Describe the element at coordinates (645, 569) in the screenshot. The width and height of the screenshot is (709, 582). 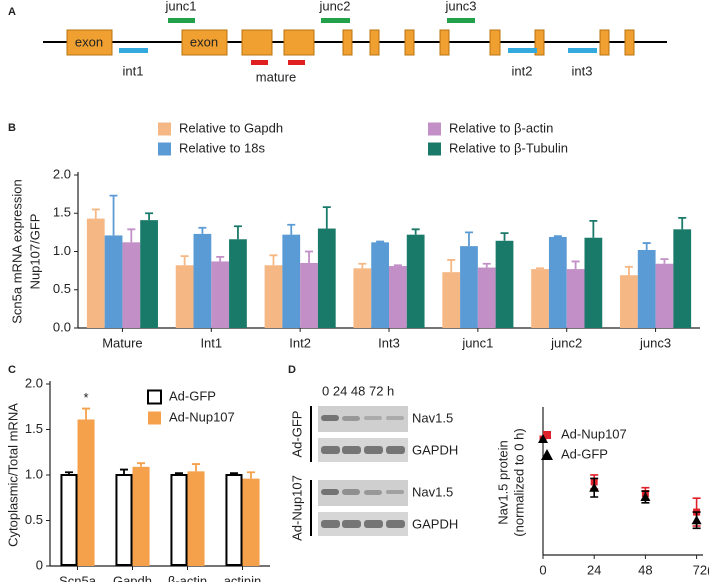
I see `x-tick-label: 48` at that location.